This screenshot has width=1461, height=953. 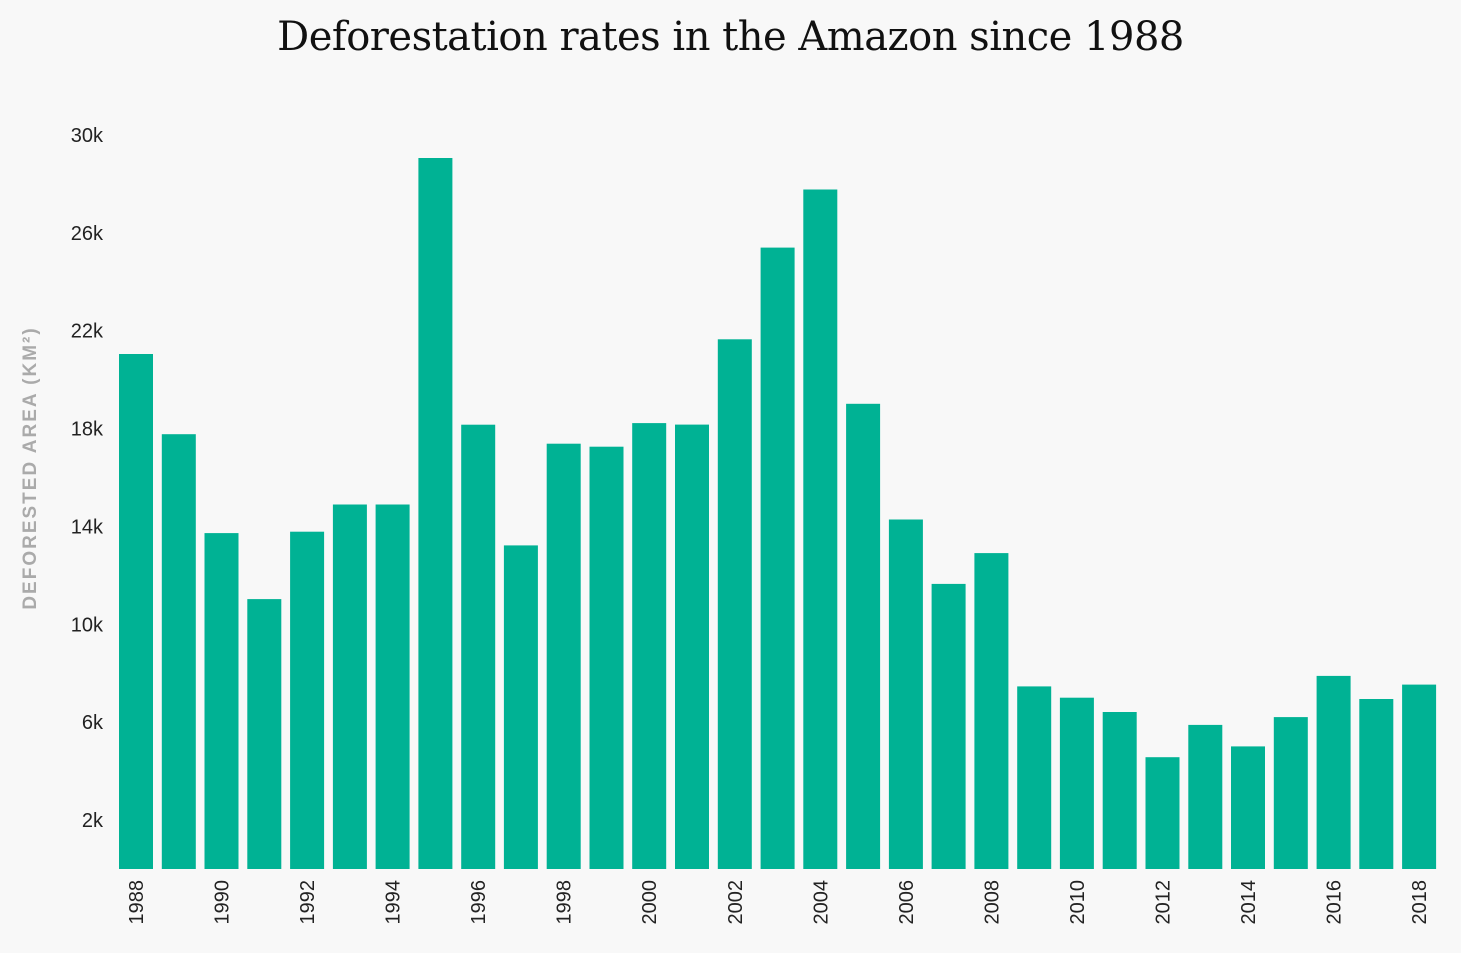 I want to click on bar-2011, so click(x=1119, y=790).